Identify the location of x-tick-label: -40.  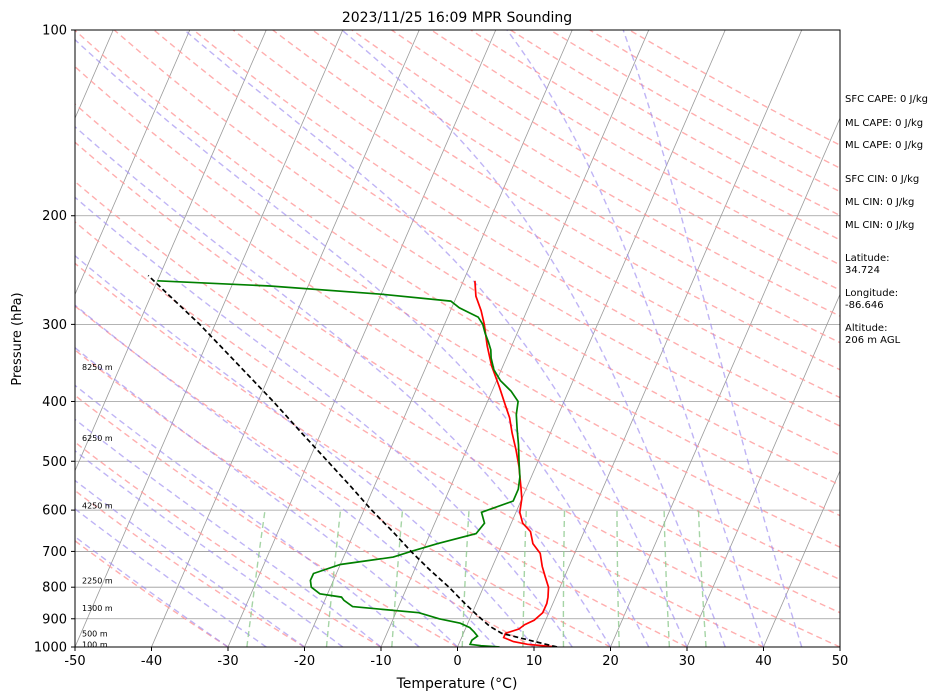
(151, 661).